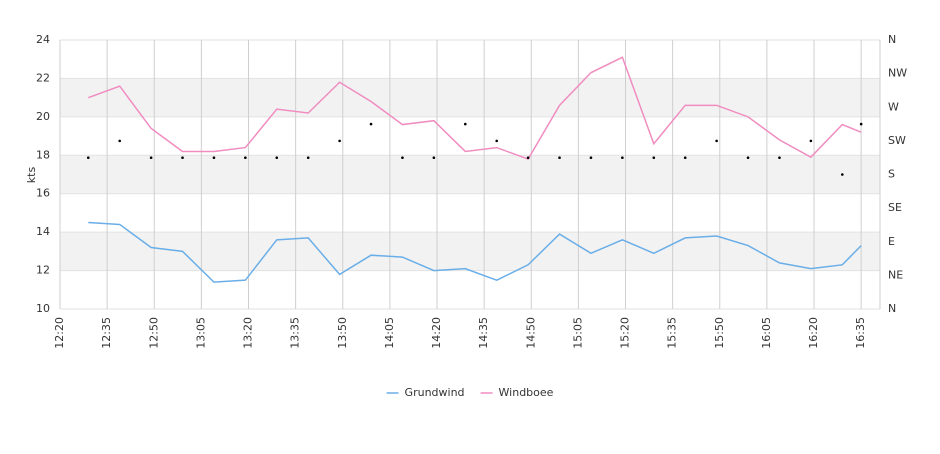 The width and height of the screenshot is (940, 454). What do you see at coordinates (389, 333) in the screenshot?
I see `x-tick-label: 14:05` at bounding box center [389, 333].